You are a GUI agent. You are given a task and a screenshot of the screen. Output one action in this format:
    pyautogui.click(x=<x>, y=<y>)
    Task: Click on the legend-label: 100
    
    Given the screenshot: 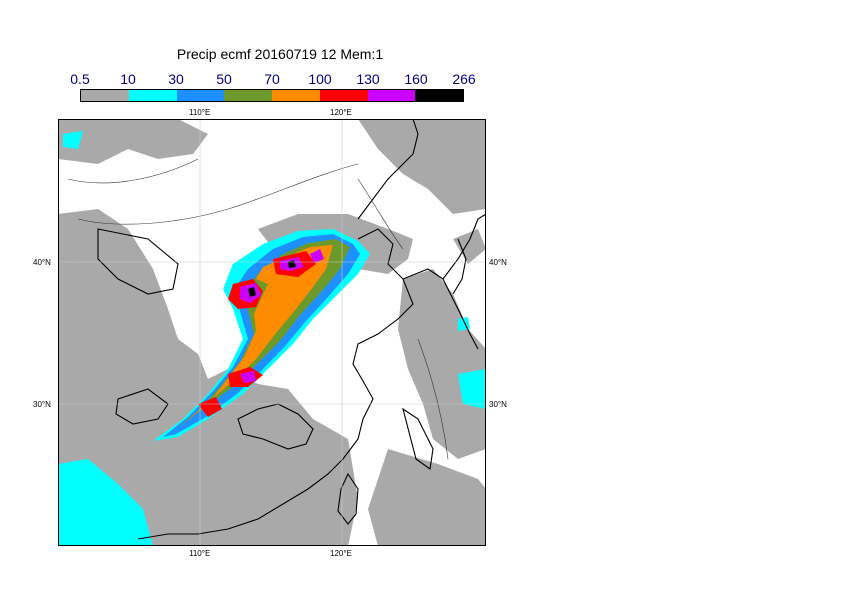 What is the action you would take?
    pyautogui.click(x=320, y=79)
    